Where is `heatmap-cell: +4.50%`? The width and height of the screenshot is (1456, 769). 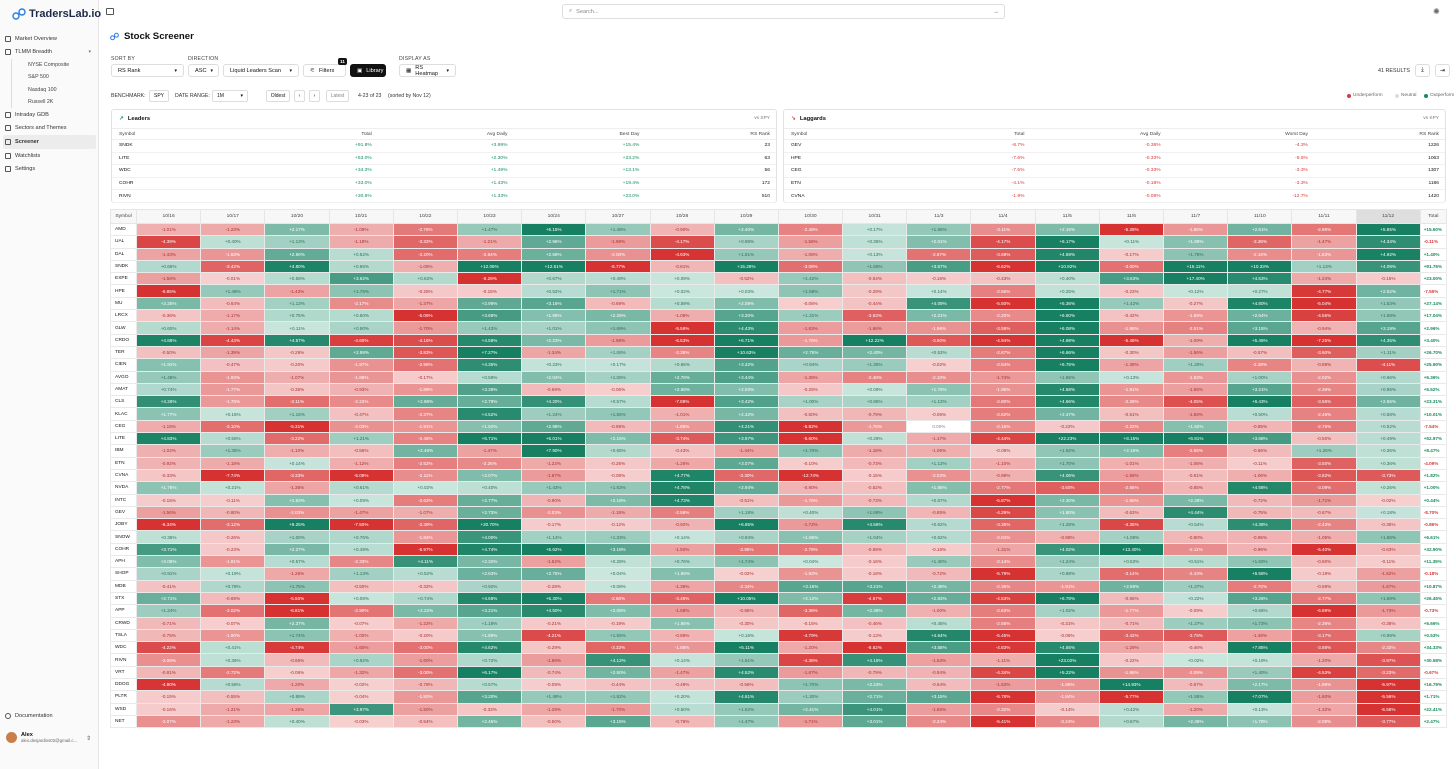
heatmap-cell: +4.50% is located at coordinates (554, 611).